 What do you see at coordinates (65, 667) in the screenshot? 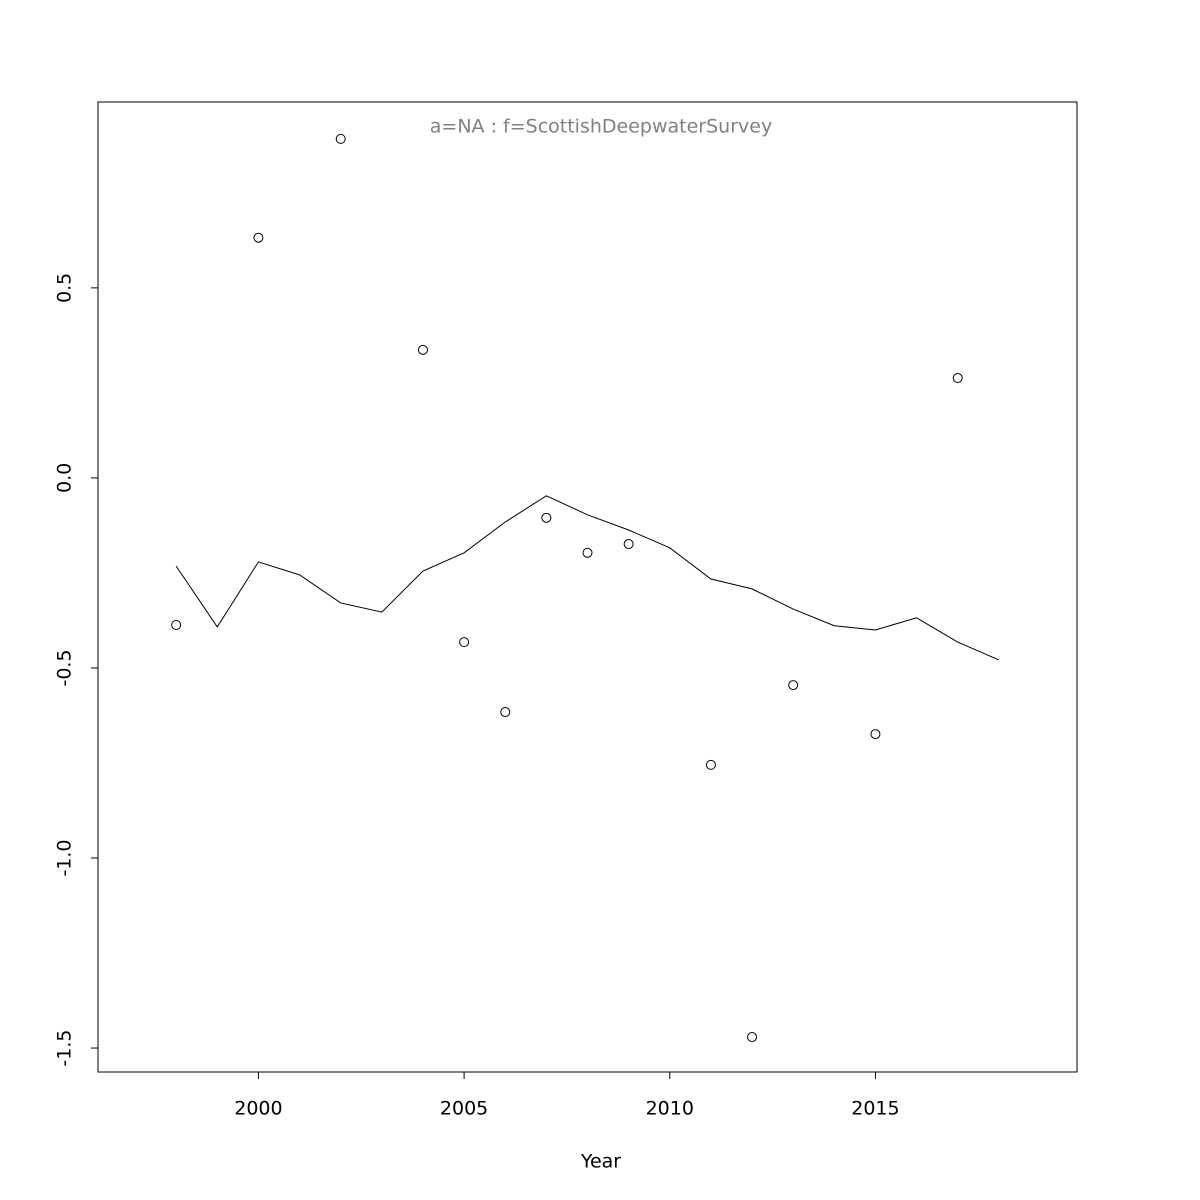
I see `y-tick-label: -0.5` at bounding box center [65, 667].